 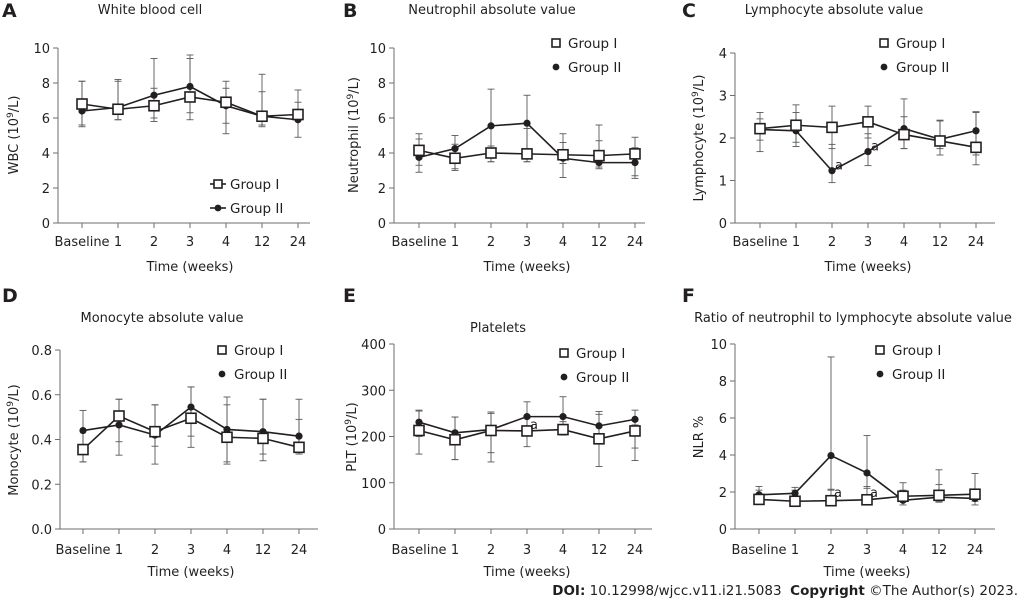 I want to click on copyright-value: ©The Author(s) 2023., so click(x=943, y=591).